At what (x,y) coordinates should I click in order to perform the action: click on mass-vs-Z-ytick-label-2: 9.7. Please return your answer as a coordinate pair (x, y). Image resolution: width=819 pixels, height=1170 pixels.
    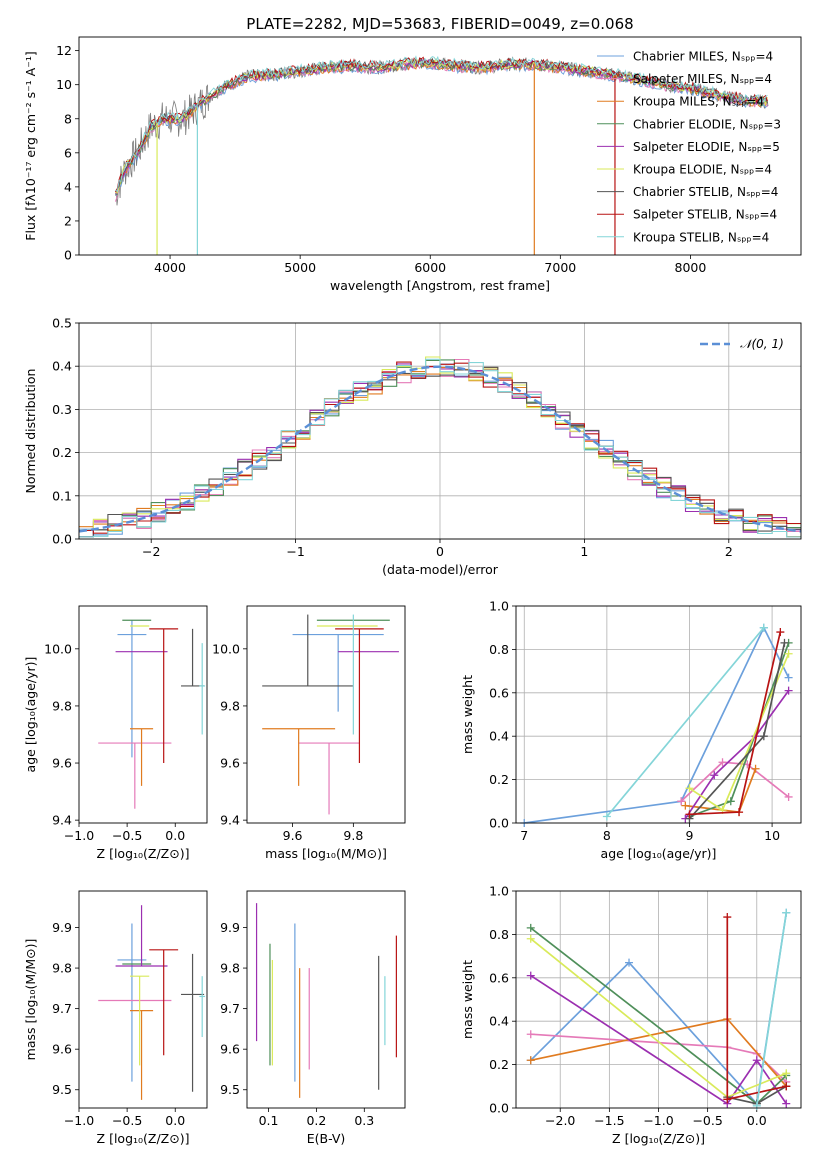
    Looking at the image, I should click on (62, 1008).